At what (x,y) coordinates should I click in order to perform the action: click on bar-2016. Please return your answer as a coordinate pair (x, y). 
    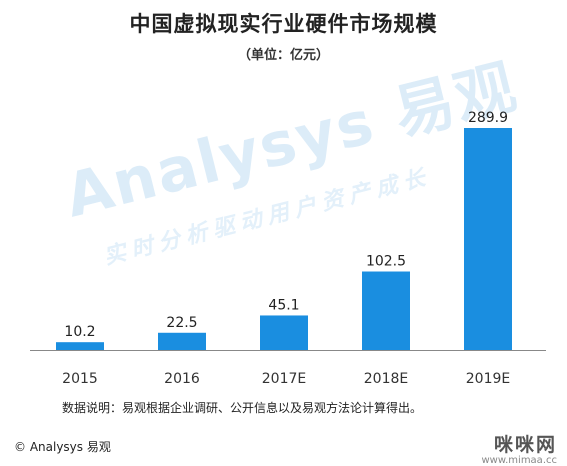
    Looking at the image, I should click on (182, 341).